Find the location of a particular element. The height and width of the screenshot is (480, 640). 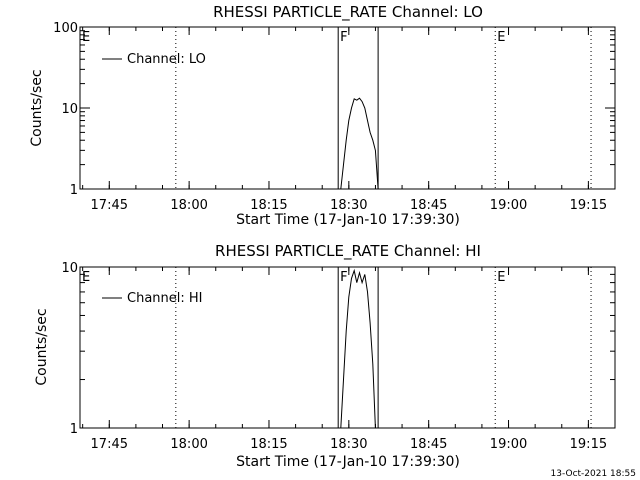

panel-hi-ylabel: Counts/sec is located at coordinates (42, 346).